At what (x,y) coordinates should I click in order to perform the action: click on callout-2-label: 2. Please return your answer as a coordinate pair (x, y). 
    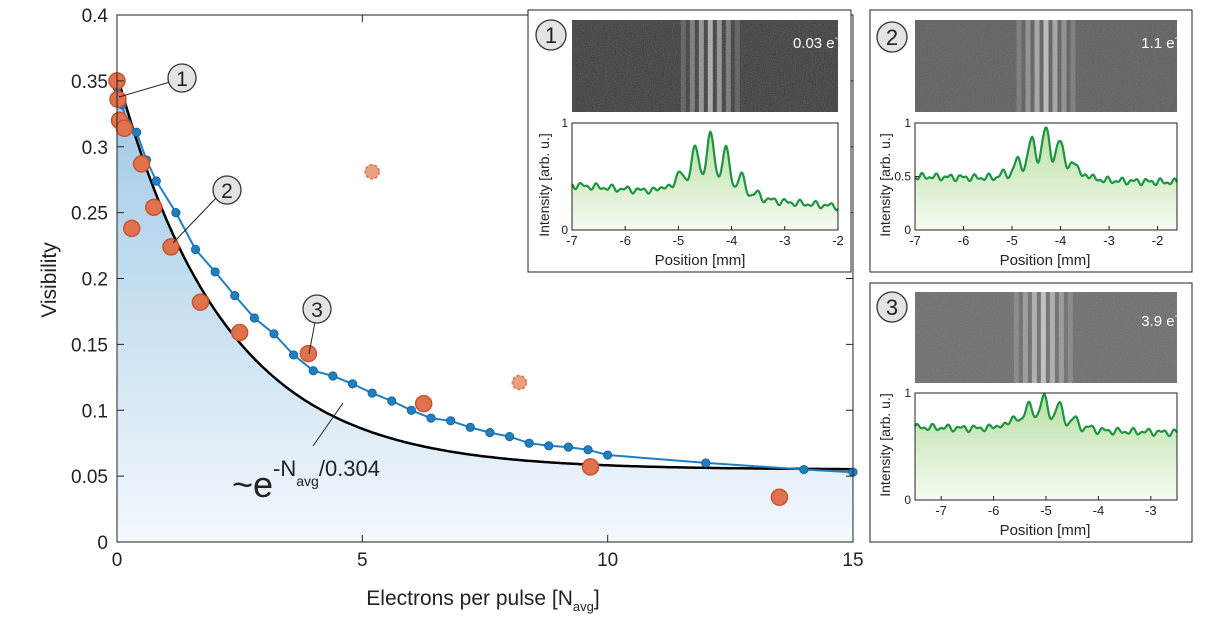
    Looking at the image, I should click on (227, 191).